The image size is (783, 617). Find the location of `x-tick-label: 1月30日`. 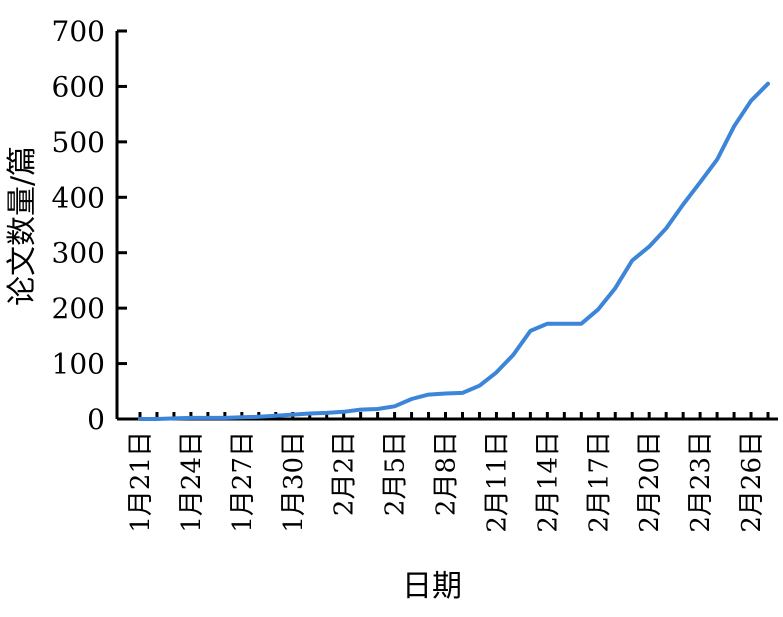

x-tick-label: 1月30日 is located at coordinates (294, 482).